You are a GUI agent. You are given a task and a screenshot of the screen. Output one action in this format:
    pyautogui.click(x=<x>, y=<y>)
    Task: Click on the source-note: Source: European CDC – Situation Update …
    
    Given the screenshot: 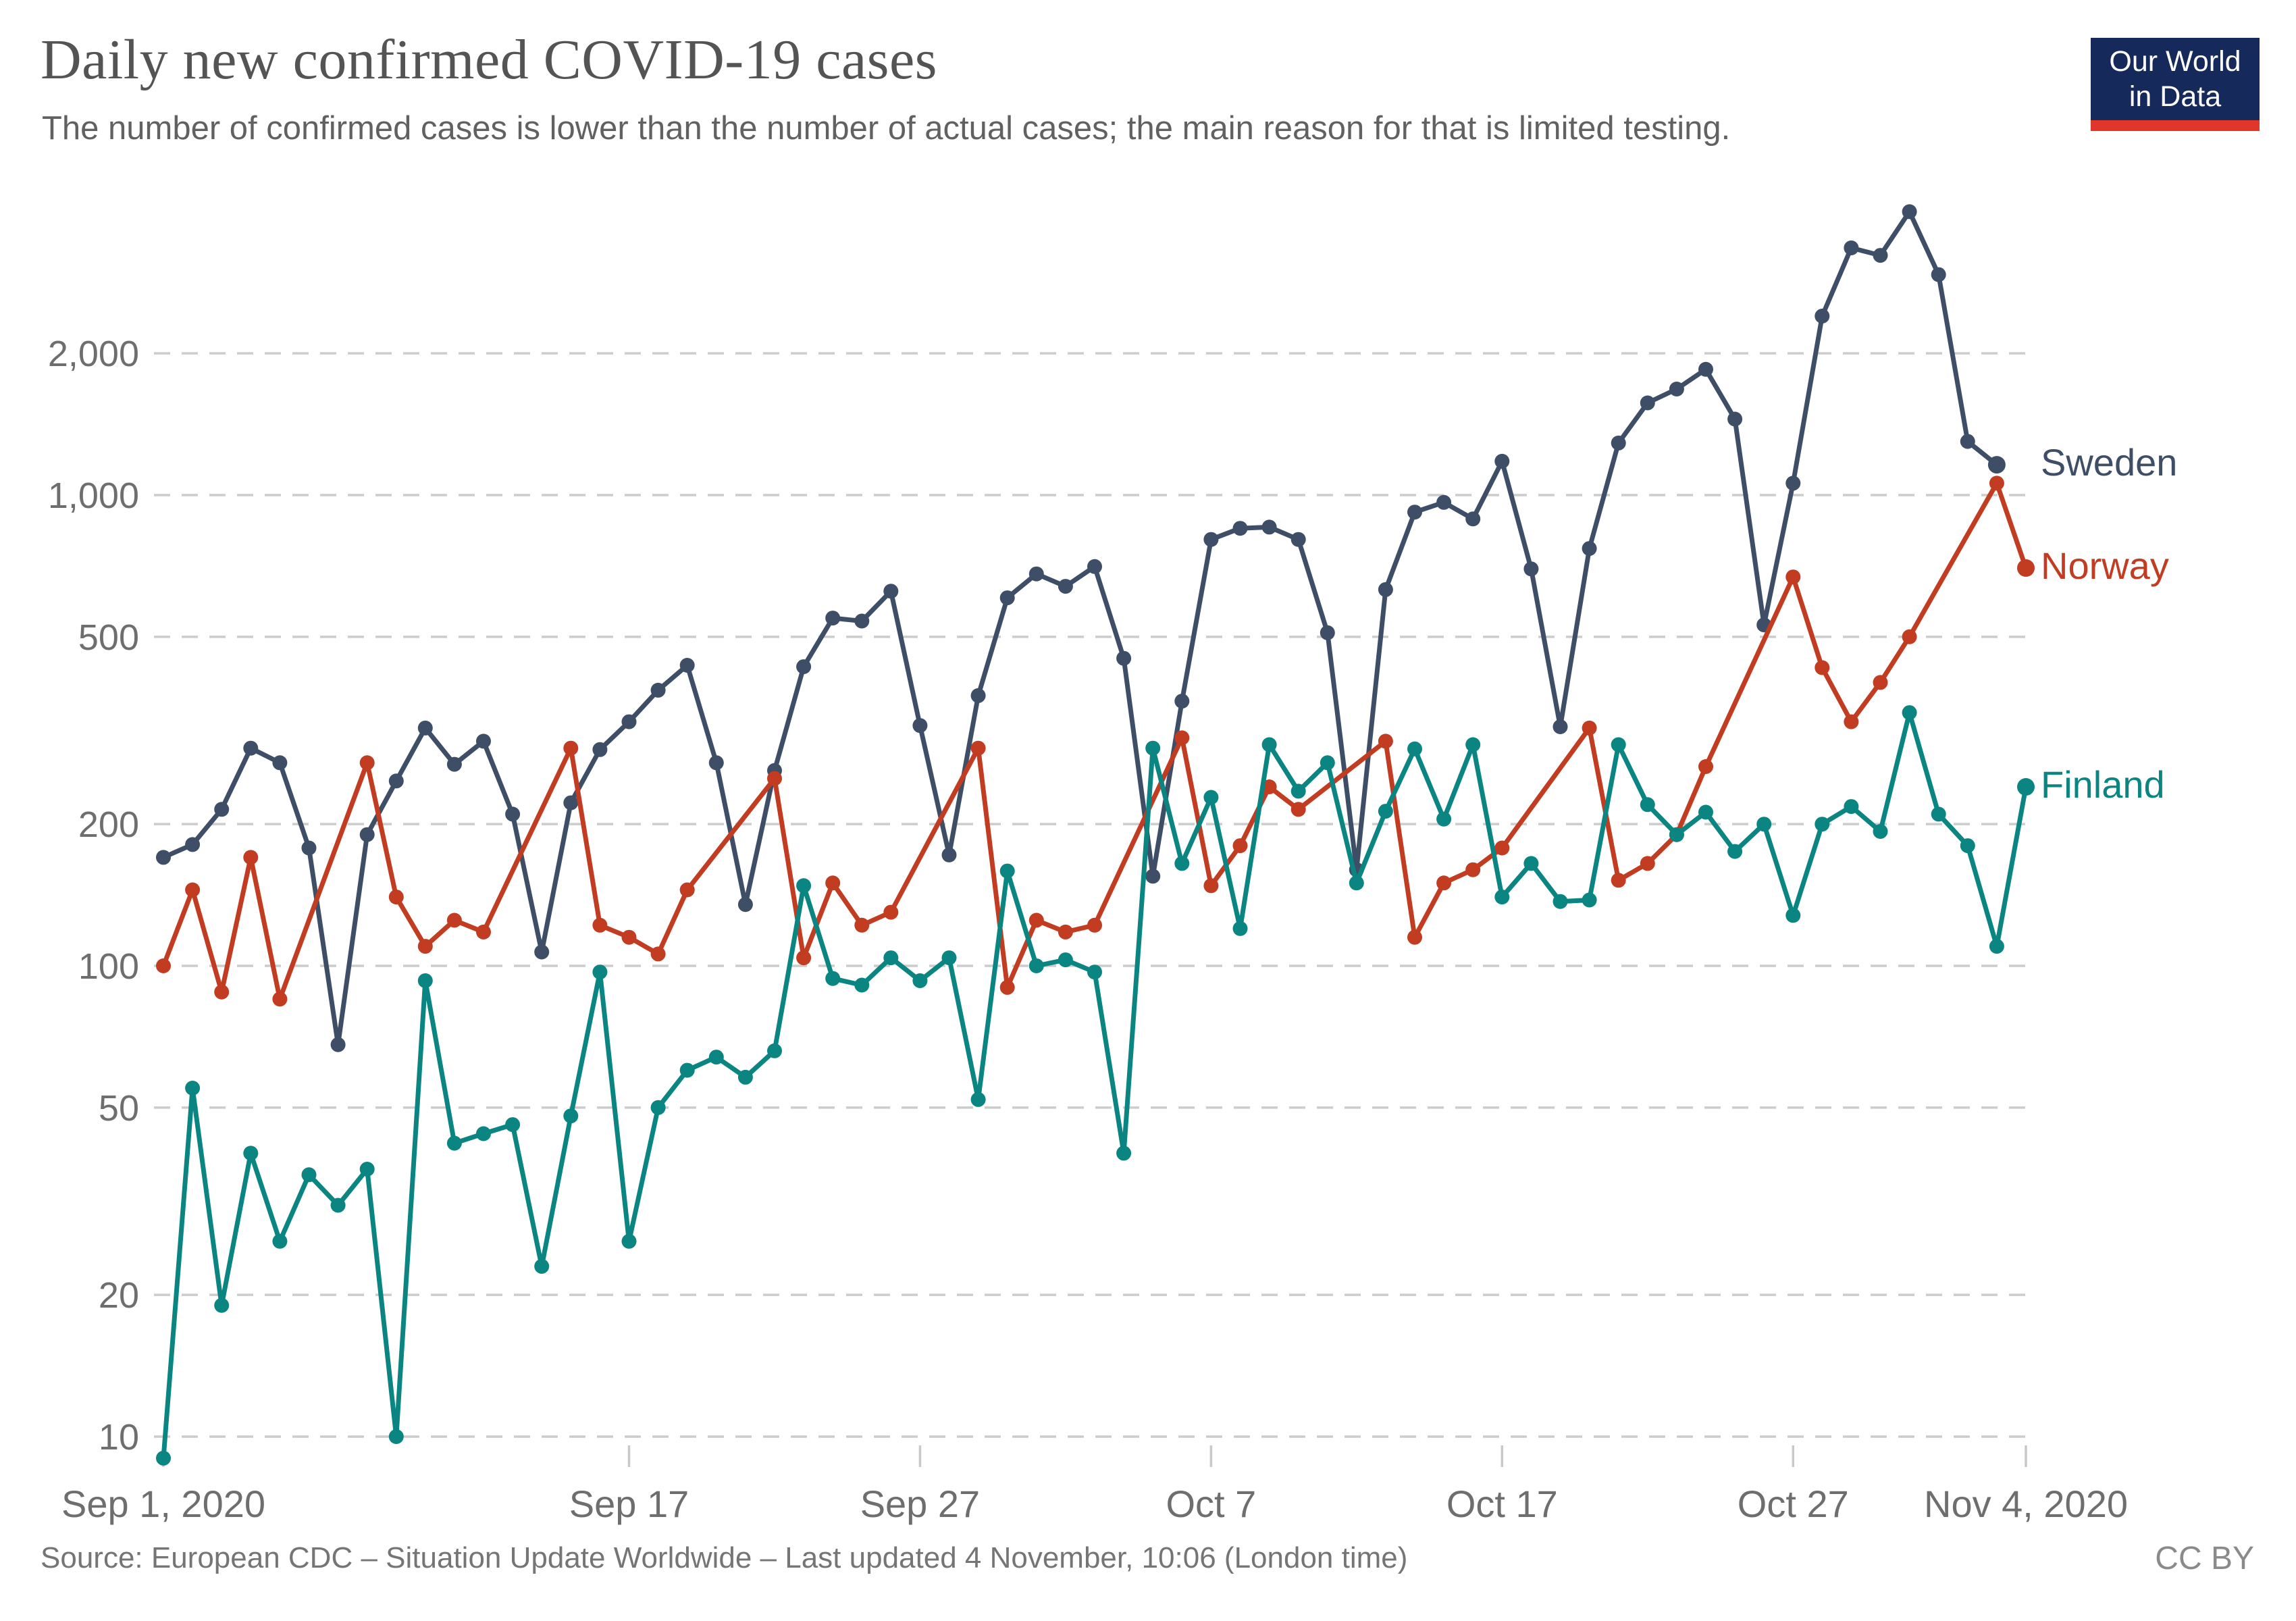 What is the action you would take?
    pyautogui.click(x=725, y=1557)
    